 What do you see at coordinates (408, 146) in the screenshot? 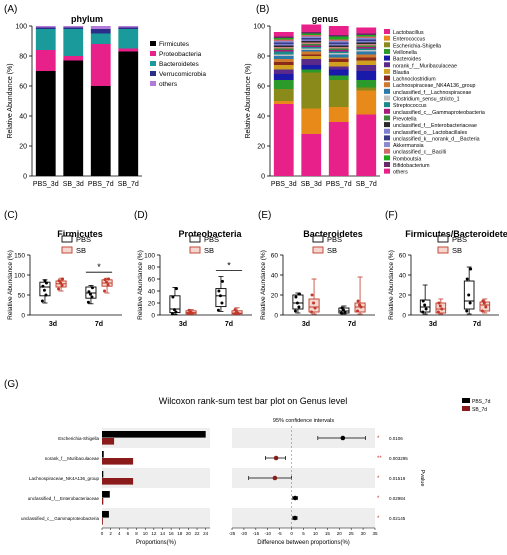
I see `legend-entry: Akkermansia` at bounding box center [408, 146].